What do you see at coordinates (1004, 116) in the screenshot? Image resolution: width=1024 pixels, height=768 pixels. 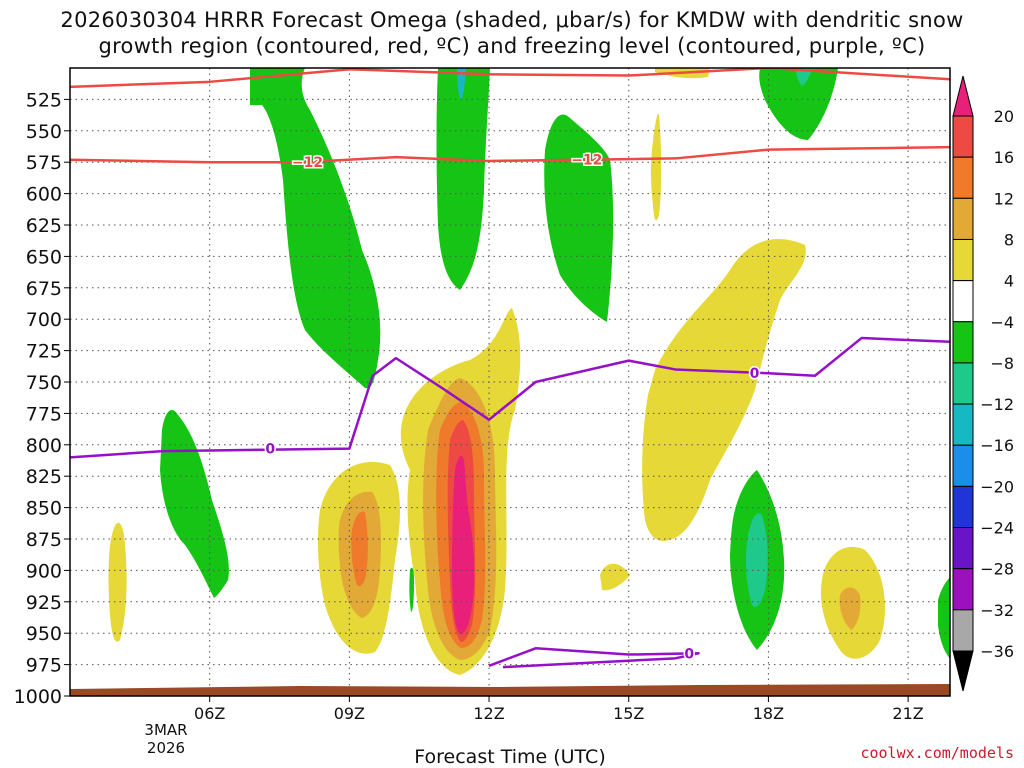 I see `colorbar-label: 20` at bounding box center [1004, 116].